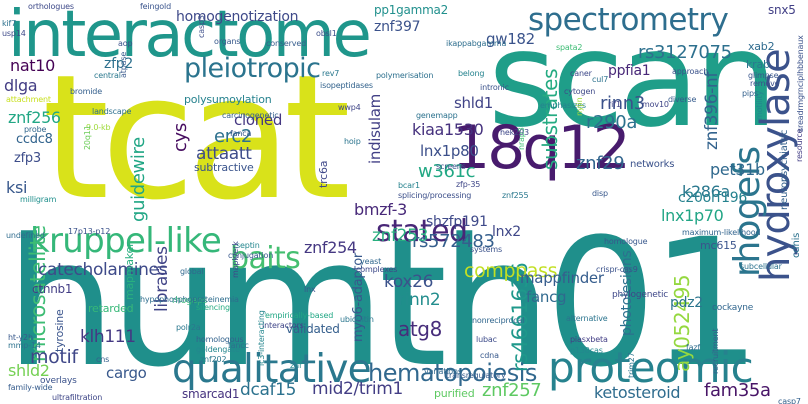 This screenshot has height=404, width=808. Describe the element at coordinates (220, 339) in the screenshot. I see `word: homologous` at that location.